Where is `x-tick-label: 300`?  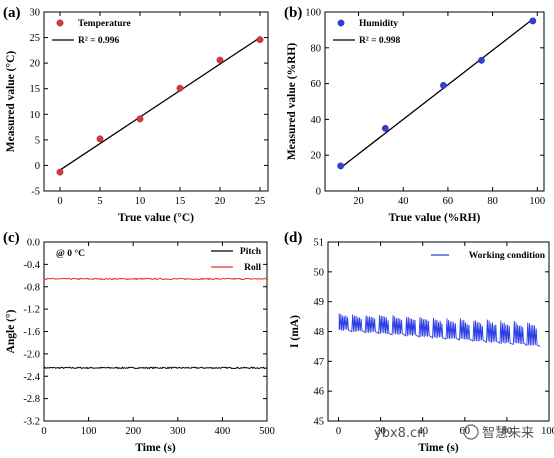 x-tick-label: 300 is located at coordinates (178, 431).